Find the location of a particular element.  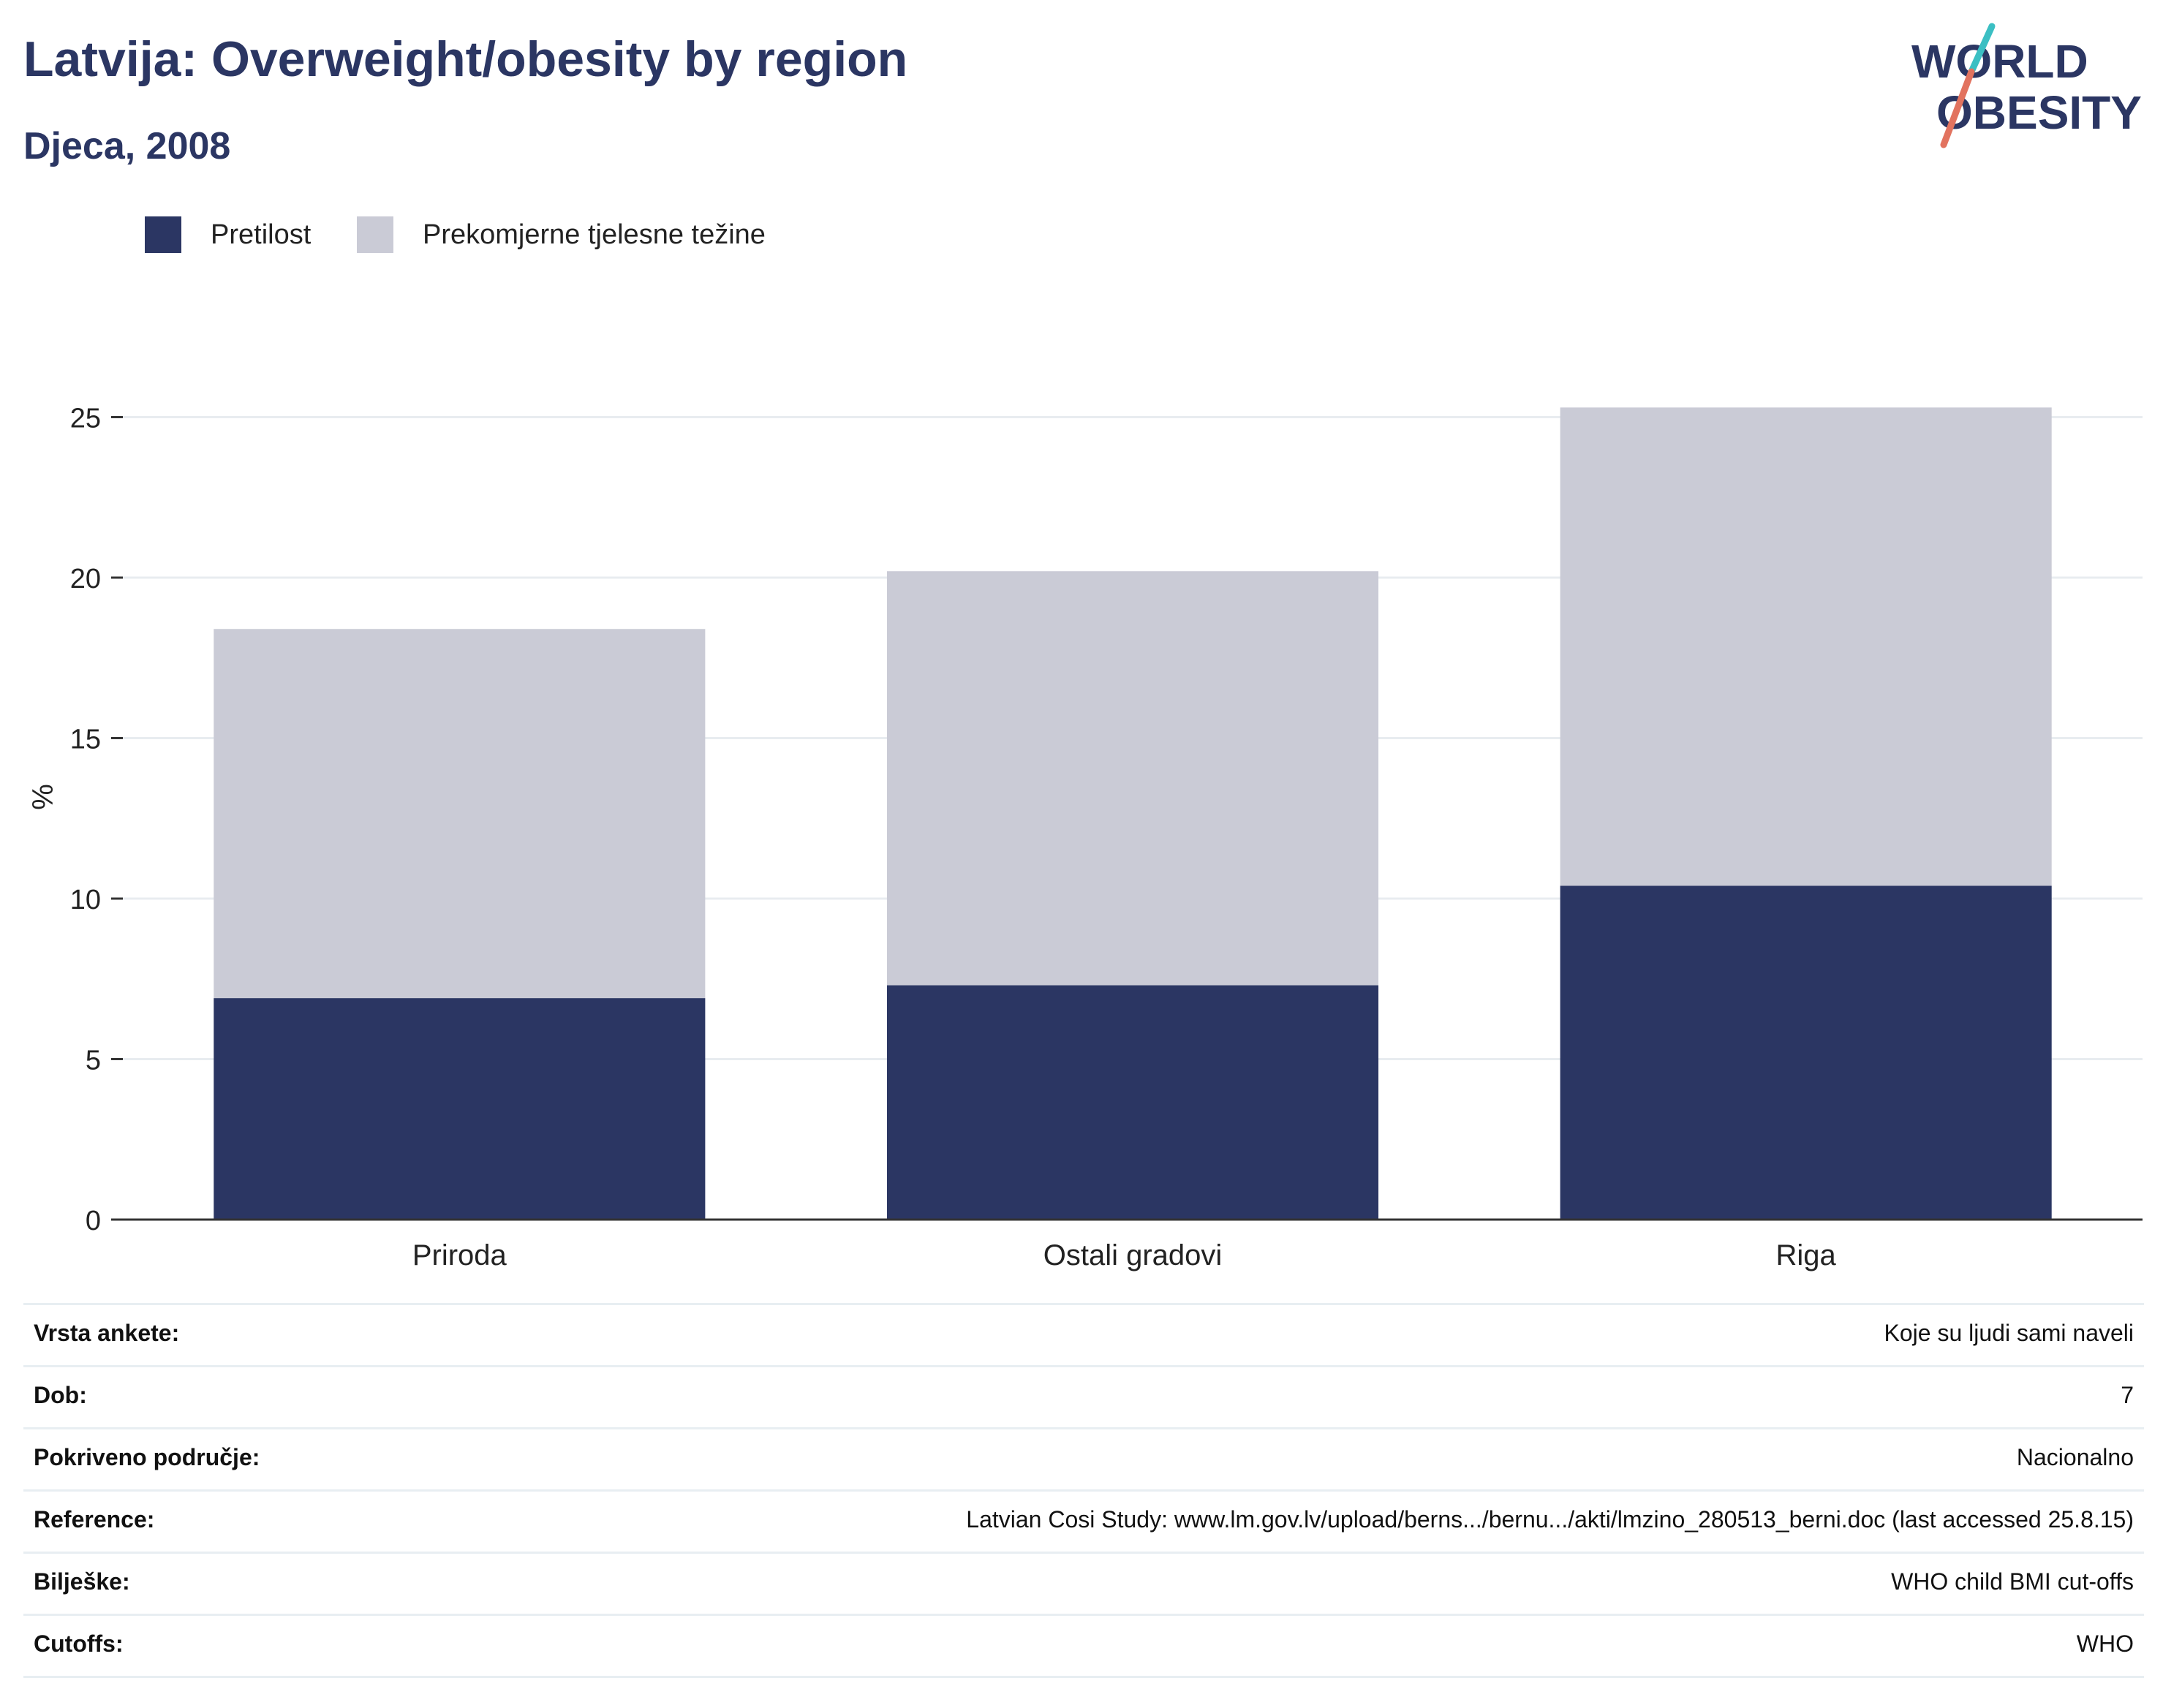

details-value: WHO child BMI cut-offs is located at coordinates (2012, 1581).